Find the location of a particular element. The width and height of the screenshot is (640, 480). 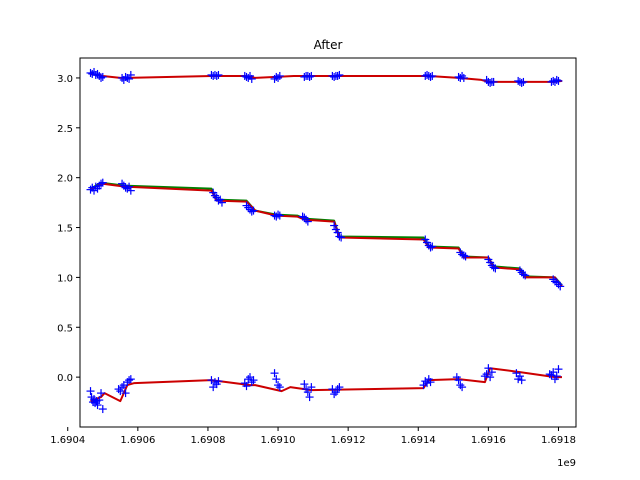

x-tick-label: 1.6908 is located at coordinates (207, 440).